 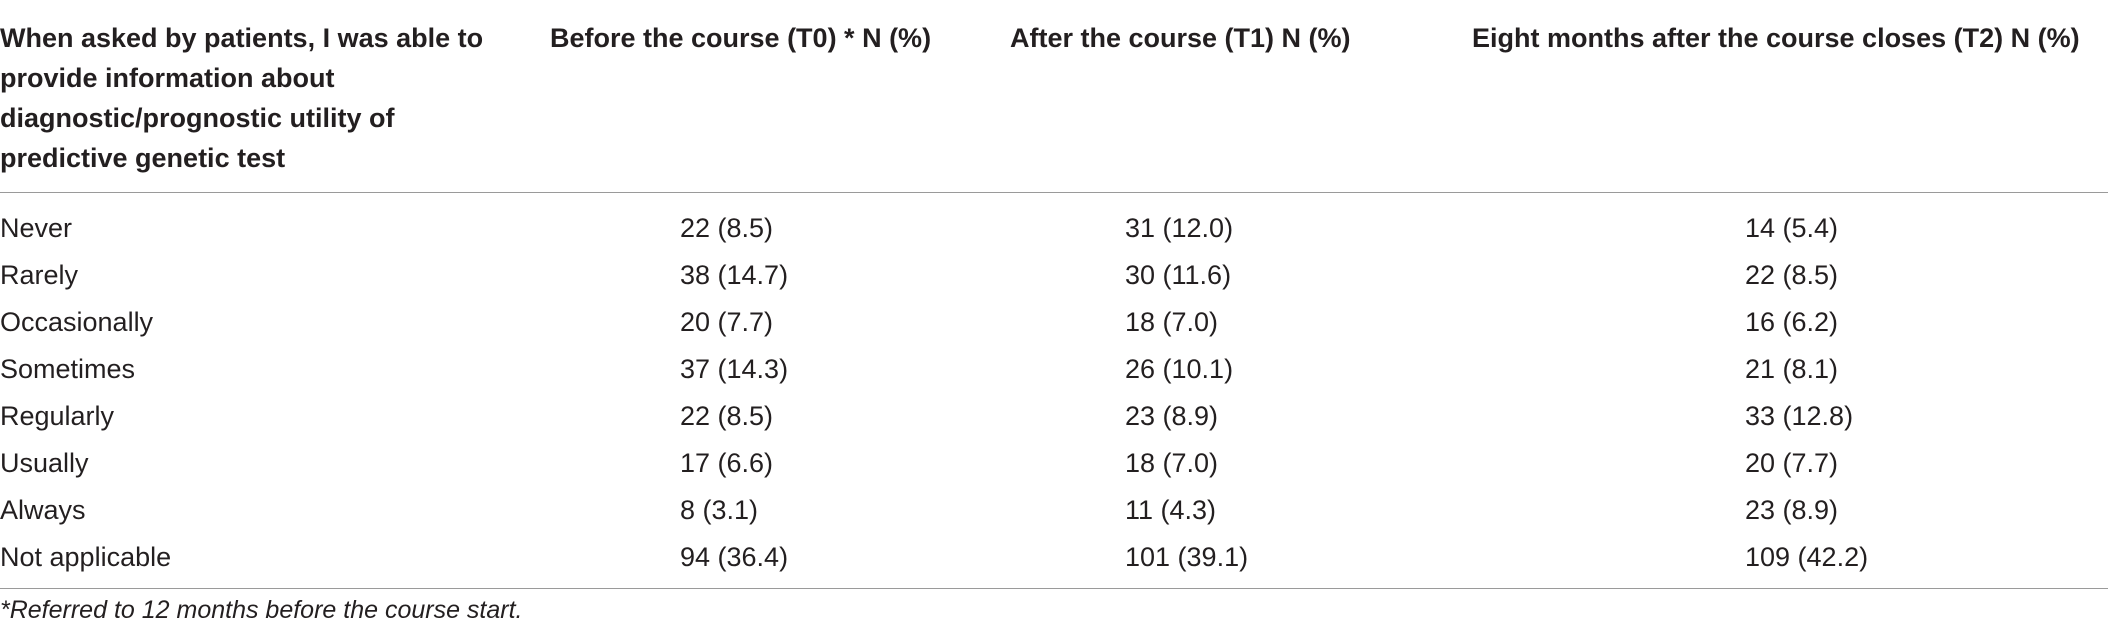 What do you see at coordinates (1792, 275) in the screenshot?
I see `cell-t2: 22 (8.5)` at bounding box center [1792, 275].